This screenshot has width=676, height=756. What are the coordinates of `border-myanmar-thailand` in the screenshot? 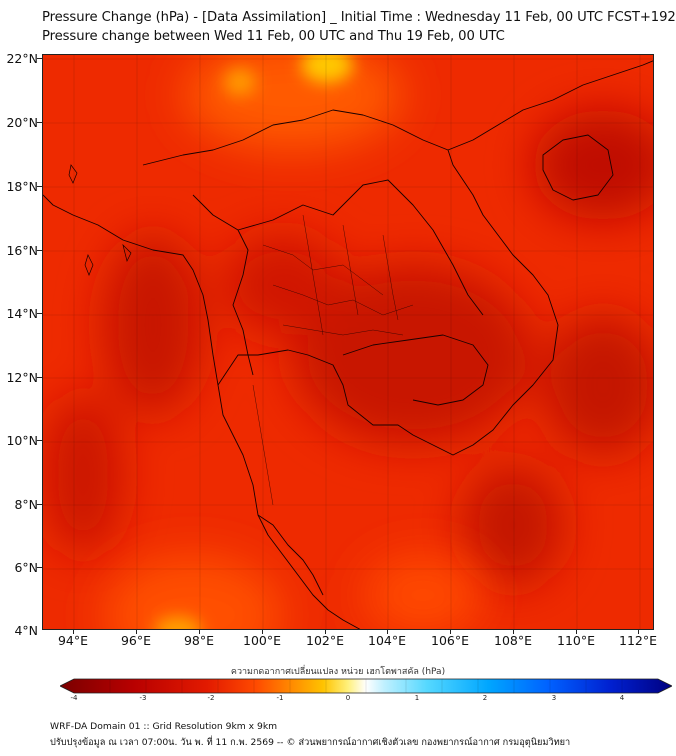 It's located at (223, 285).